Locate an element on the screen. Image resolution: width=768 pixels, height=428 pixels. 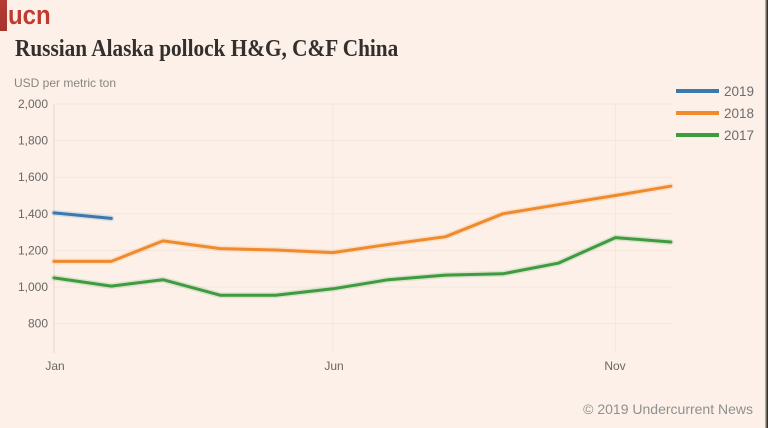
svg-text: Jun is located at coordinates (333, 366).